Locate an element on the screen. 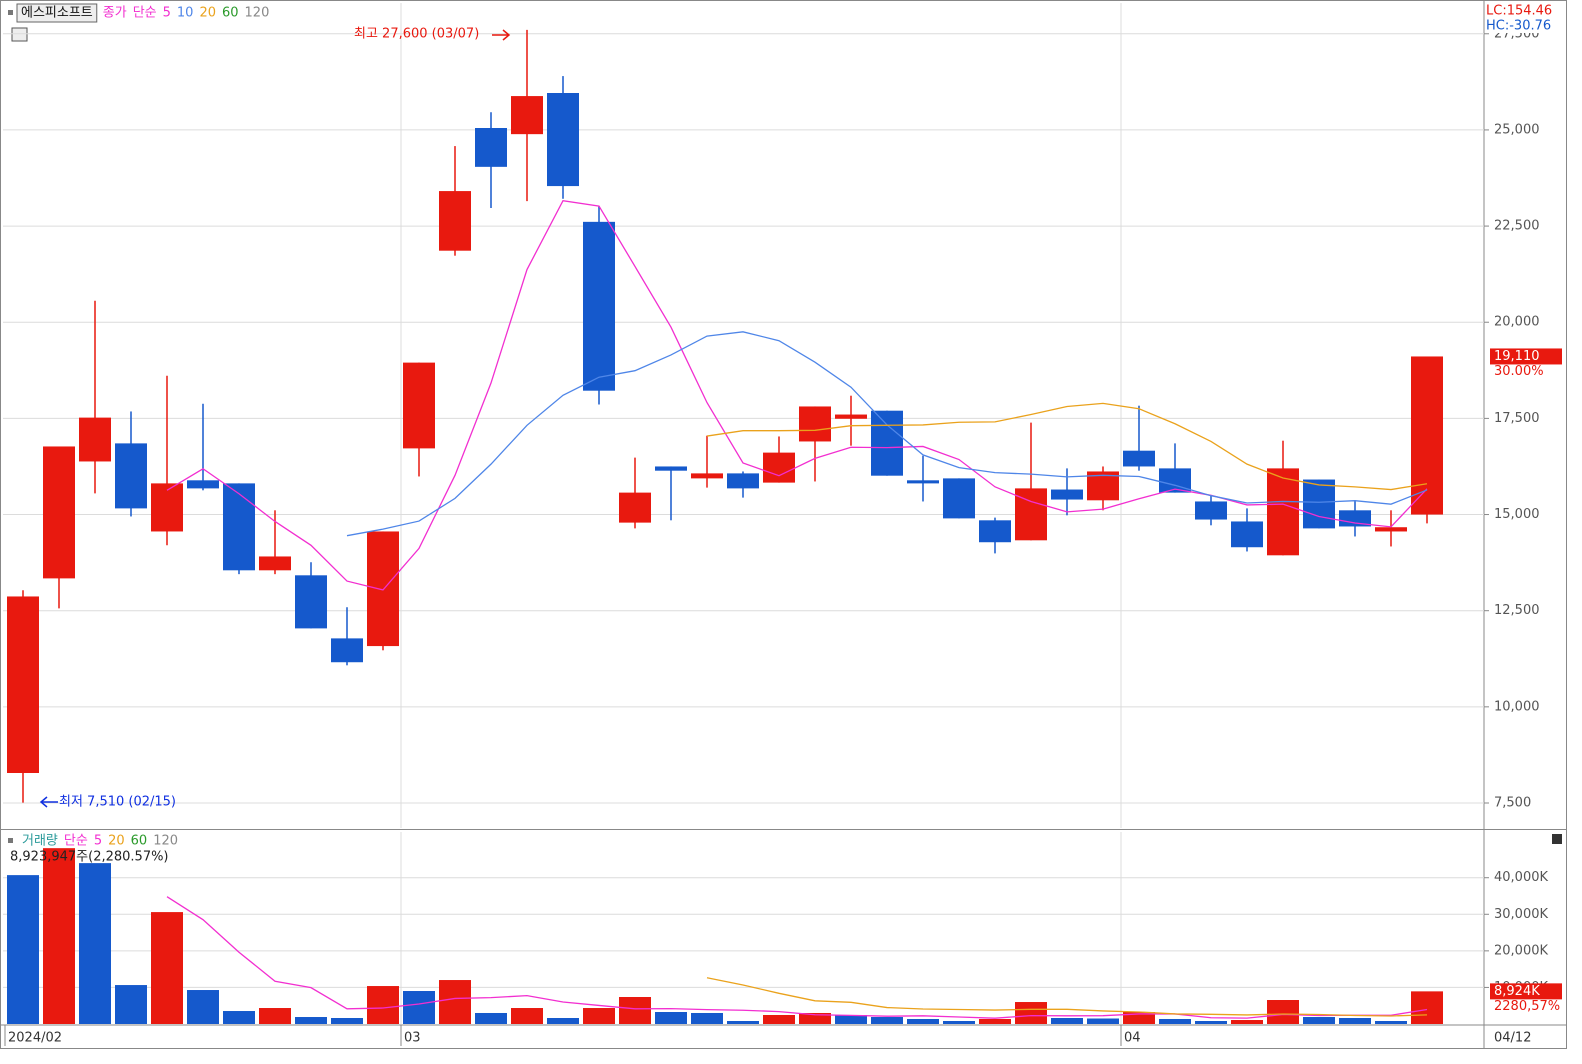 The width and height of the screenshot is (1582, 1064). panel-icon is located at coordinates (10, 840).